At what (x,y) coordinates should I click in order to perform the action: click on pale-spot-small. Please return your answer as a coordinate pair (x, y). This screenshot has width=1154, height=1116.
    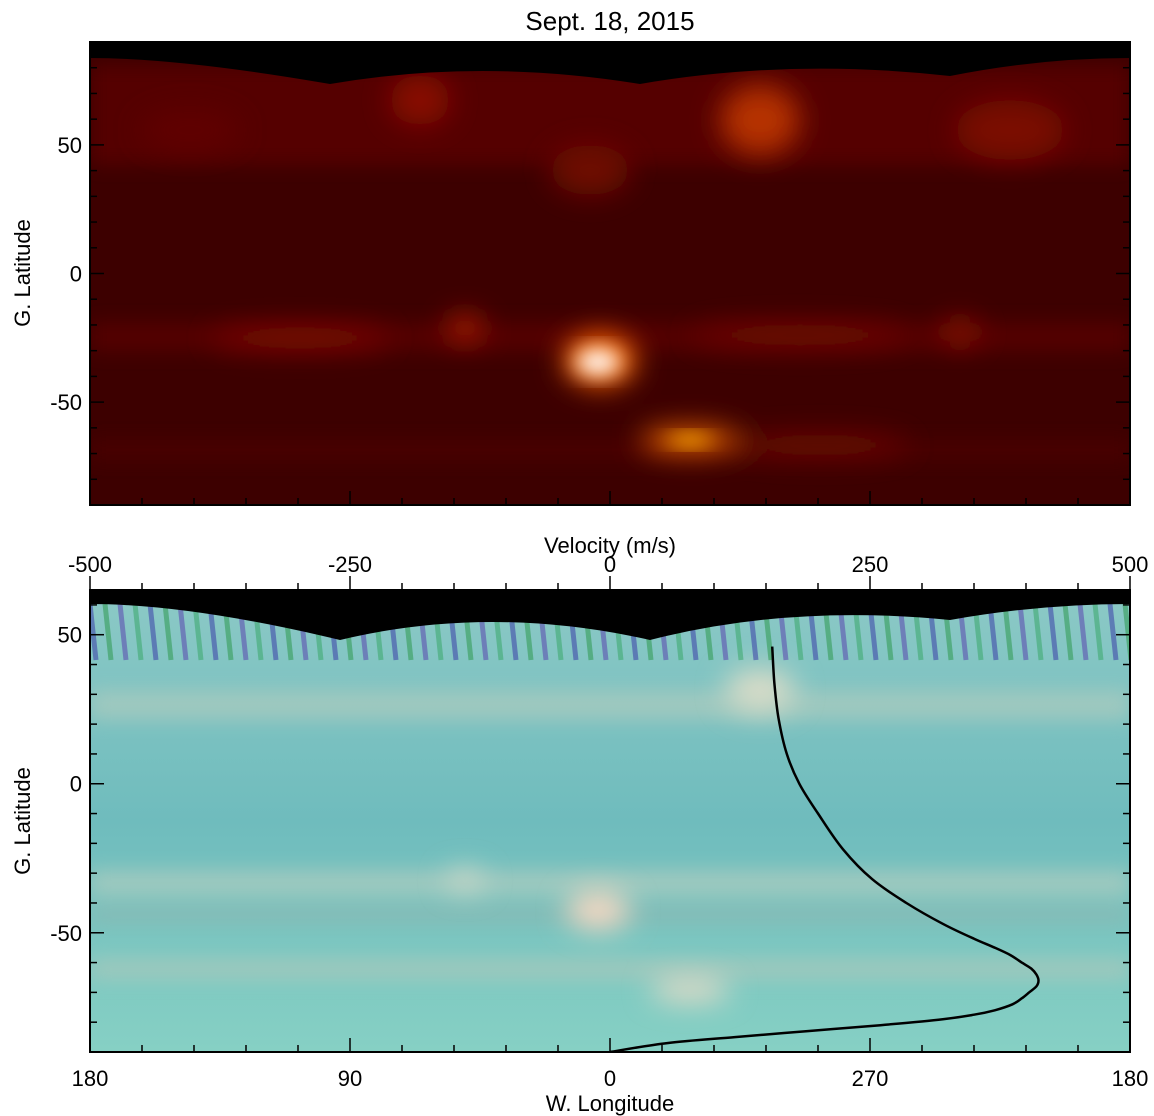
    Looking at the image, I should click on (465, 880).